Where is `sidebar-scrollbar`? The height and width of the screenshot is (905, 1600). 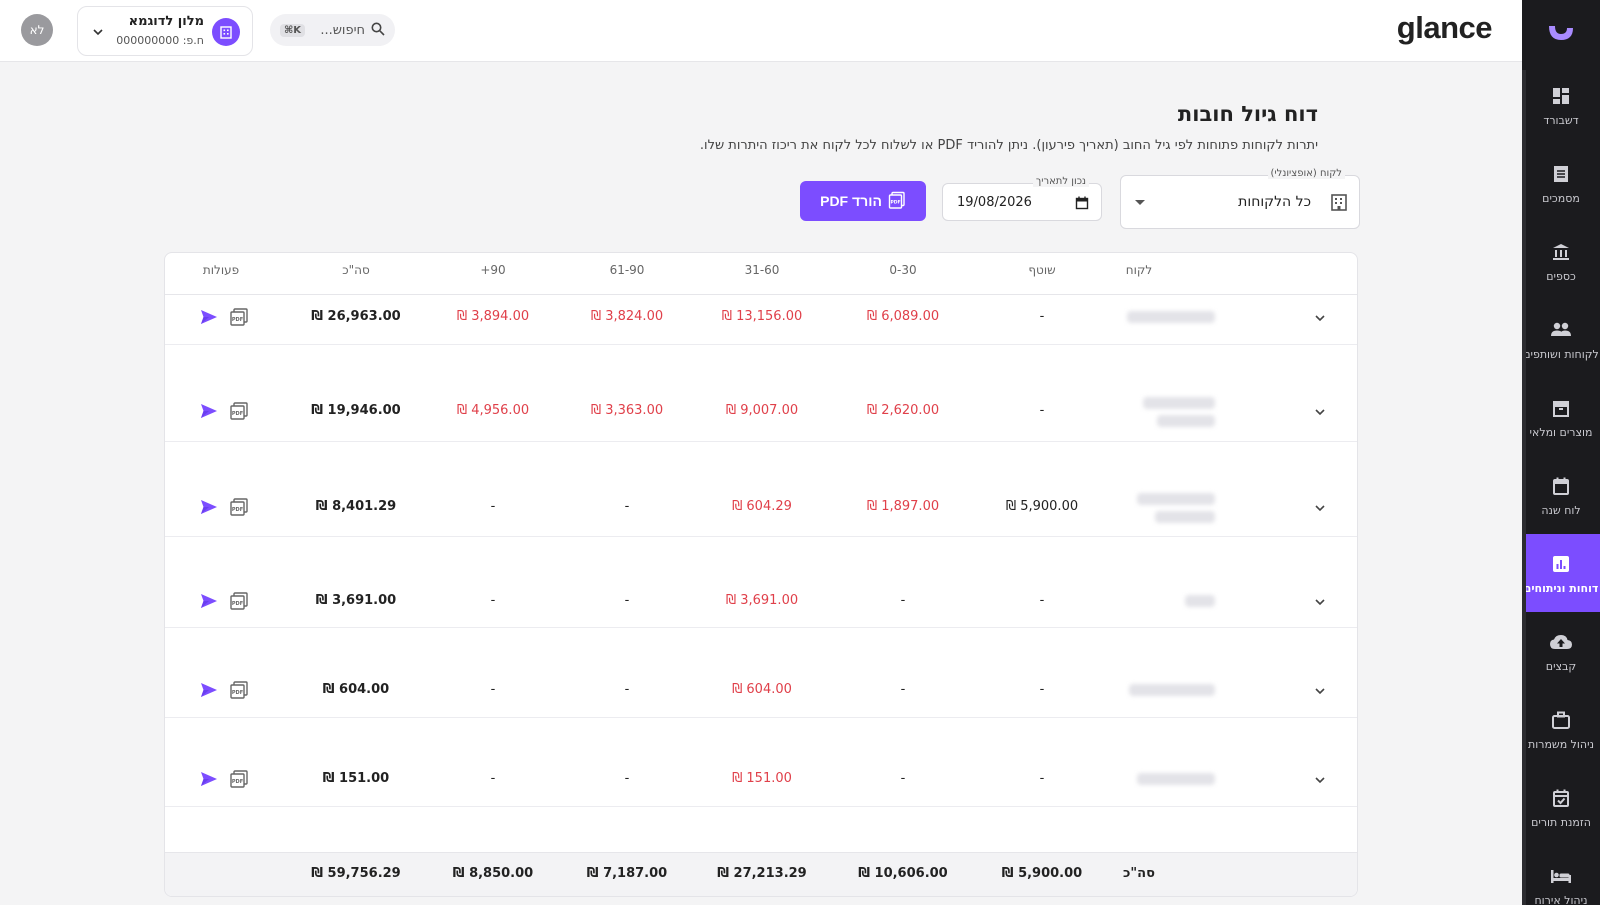
sidebar-scrollbar is located at coordinates (1524, 487).